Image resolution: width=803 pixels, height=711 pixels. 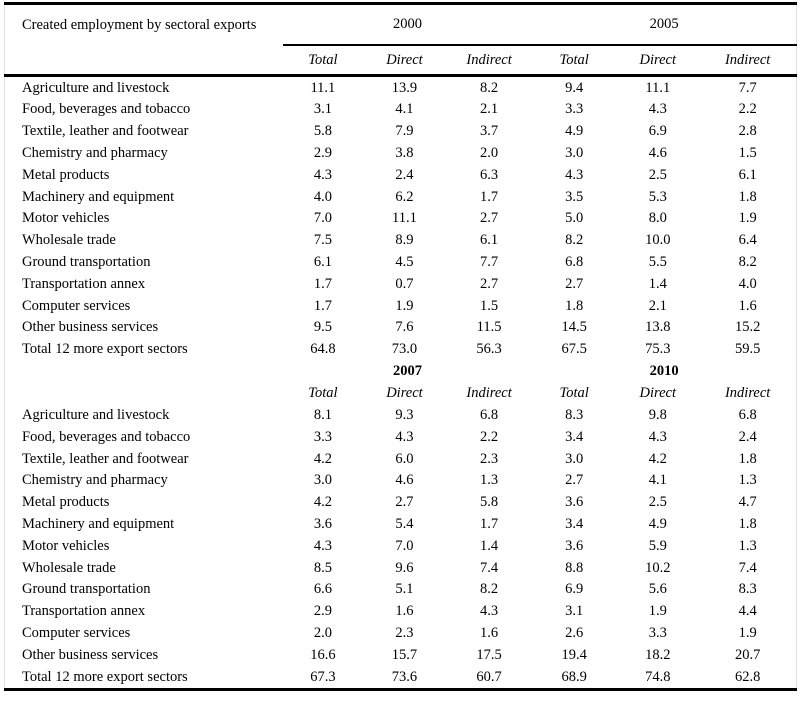 What do you see at coordinates (489, 502) in the screenshot?
I see `value-indirect-a: 5.8` at bounding box center [489, 502].